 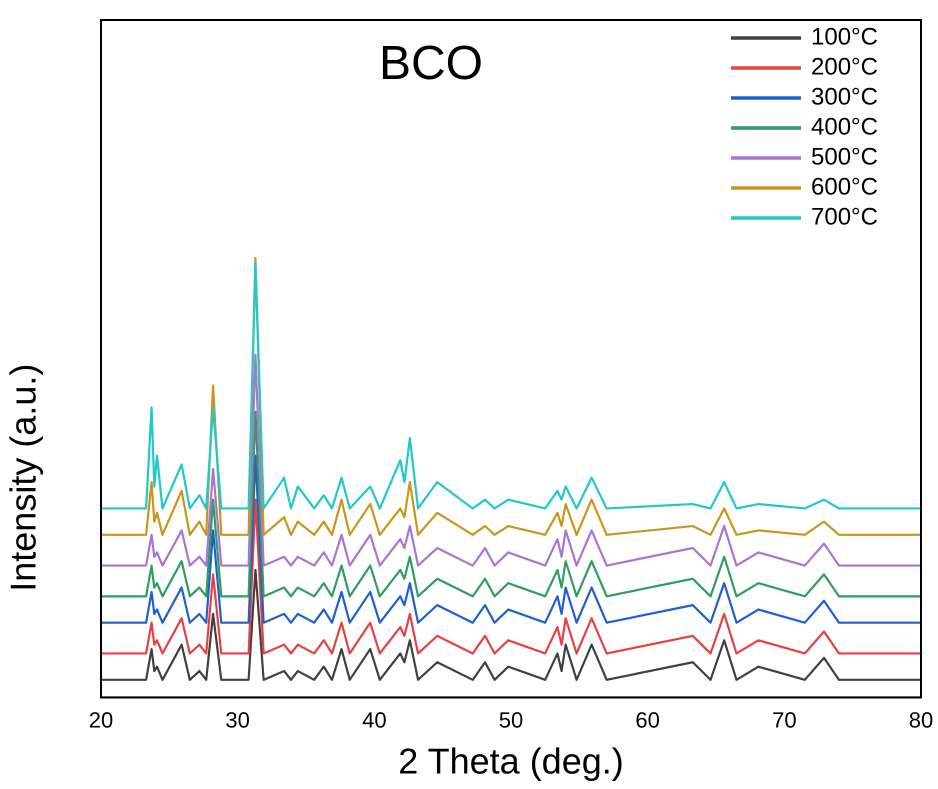 I want to click on legend-label: 200°C, so click(x=844, y=67).